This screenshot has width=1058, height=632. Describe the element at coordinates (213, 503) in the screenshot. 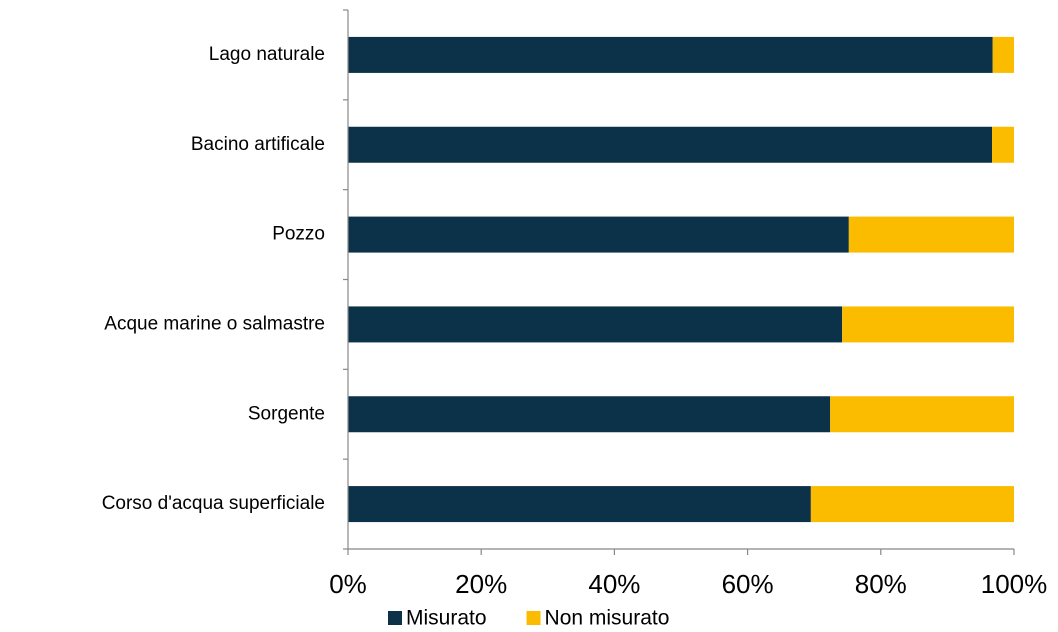

I see `category-label: Corso d'acqua superficiale` at that location.